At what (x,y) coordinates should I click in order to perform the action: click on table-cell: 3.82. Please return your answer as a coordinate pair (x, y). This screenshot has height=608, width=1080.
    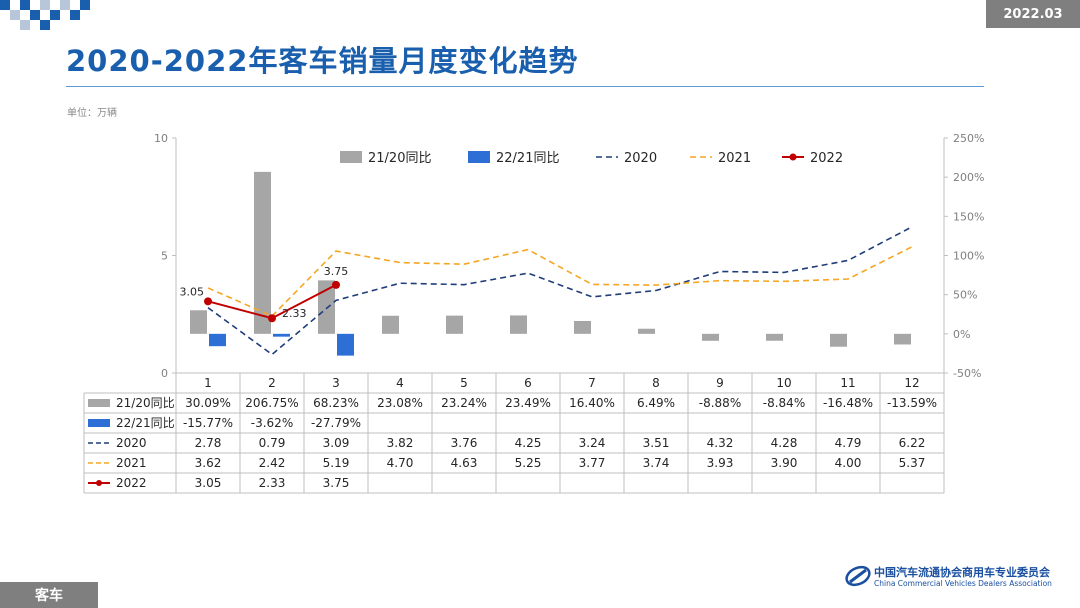
    Looking at the image, I should click on (400, 443).